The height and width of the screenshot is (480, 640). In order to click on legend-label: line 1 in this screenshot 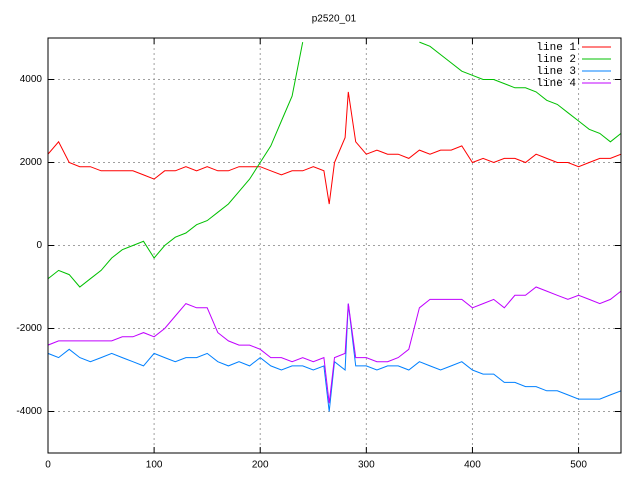, I will do `click(556, 48)`.